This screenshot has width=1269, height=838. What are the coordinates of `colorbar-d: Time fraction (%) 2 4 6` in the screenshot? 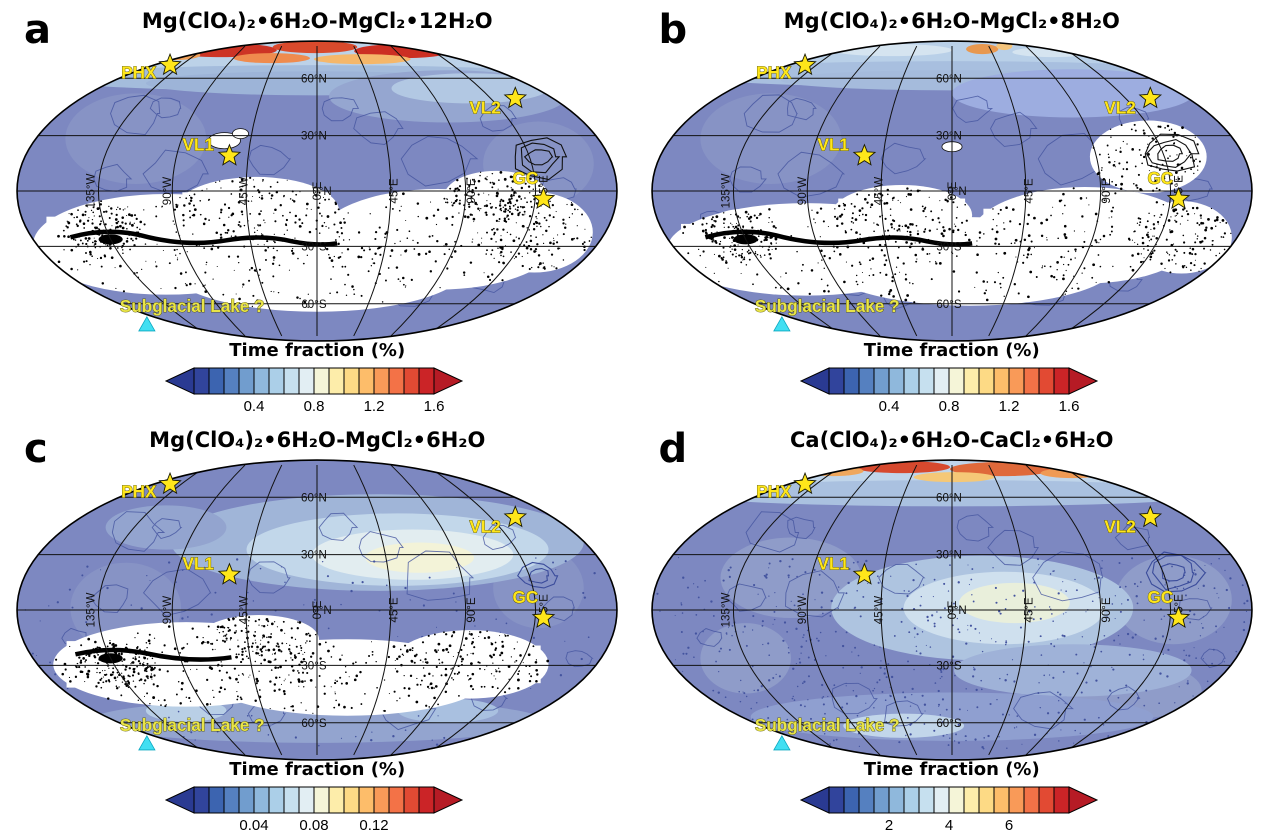 It's located at (952, 796).